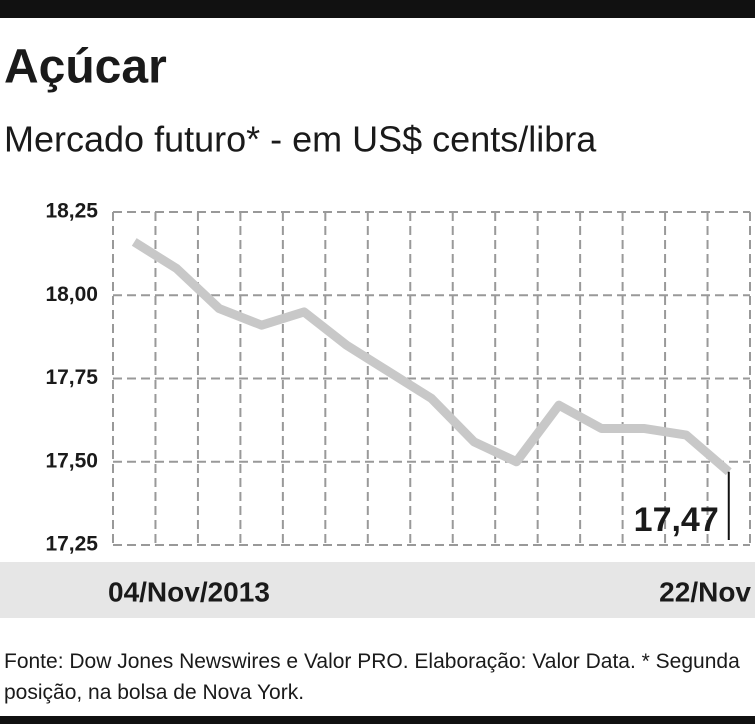  Describe the element at coordinates (71, 460) in the screenshot. I see `y-tick-label: 17,50` at that location.